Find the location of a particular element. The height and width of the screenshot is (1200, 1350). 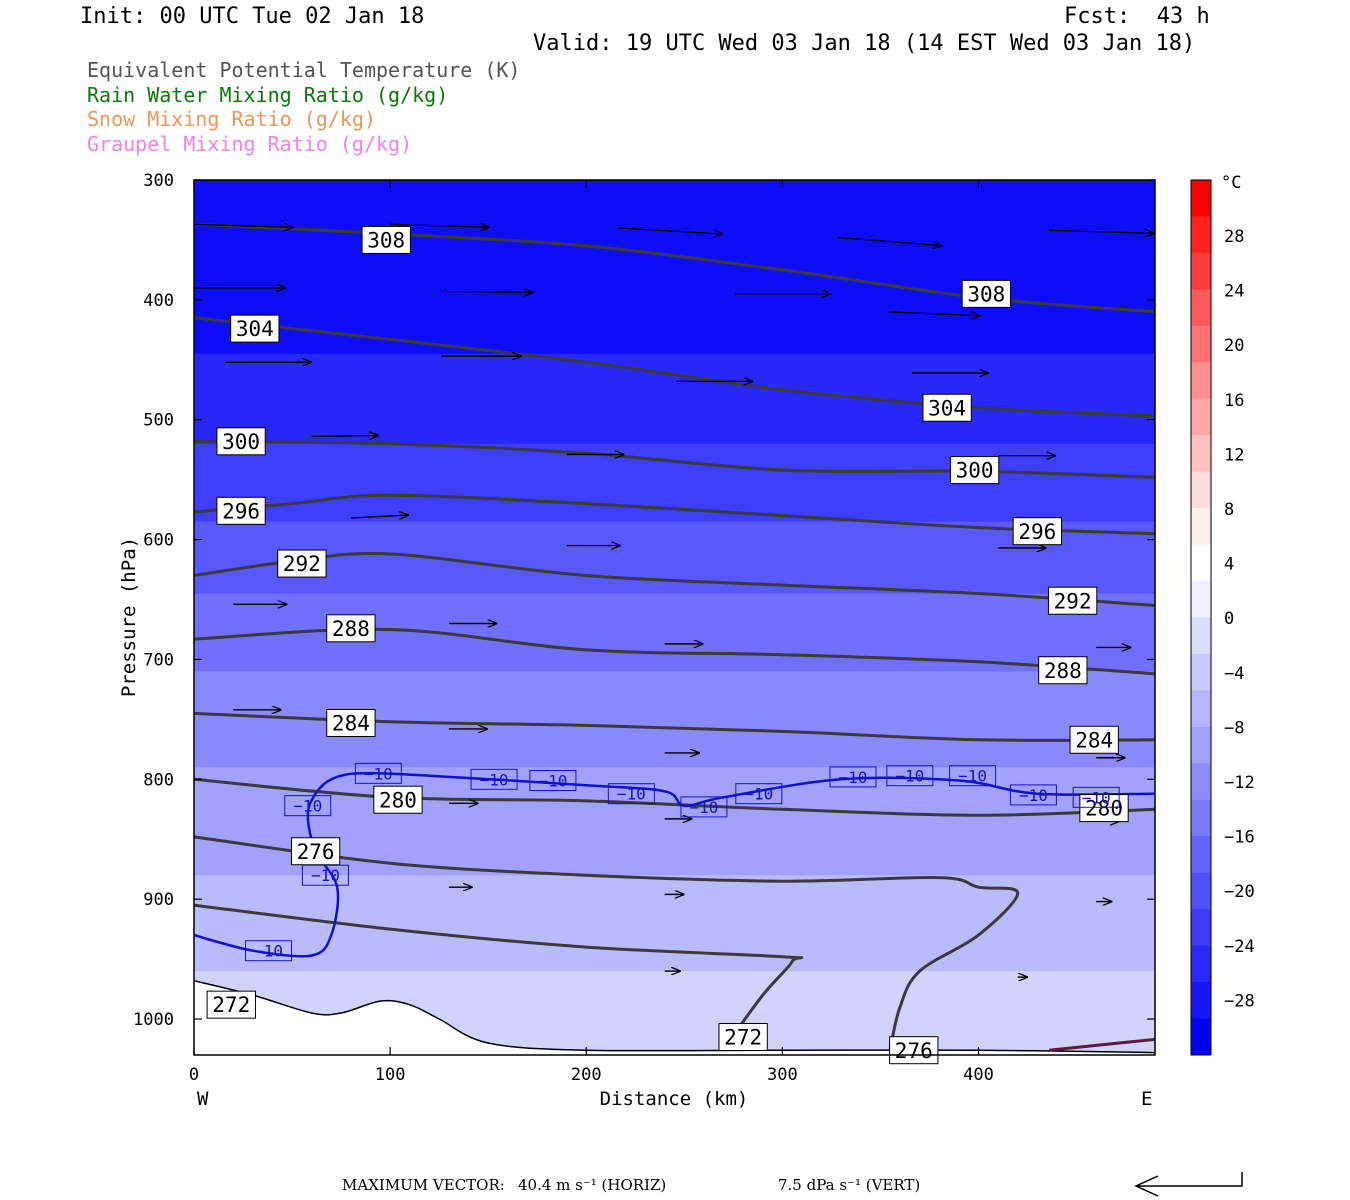

contour-label-text: 296 is located at coordinates (1037, 532).